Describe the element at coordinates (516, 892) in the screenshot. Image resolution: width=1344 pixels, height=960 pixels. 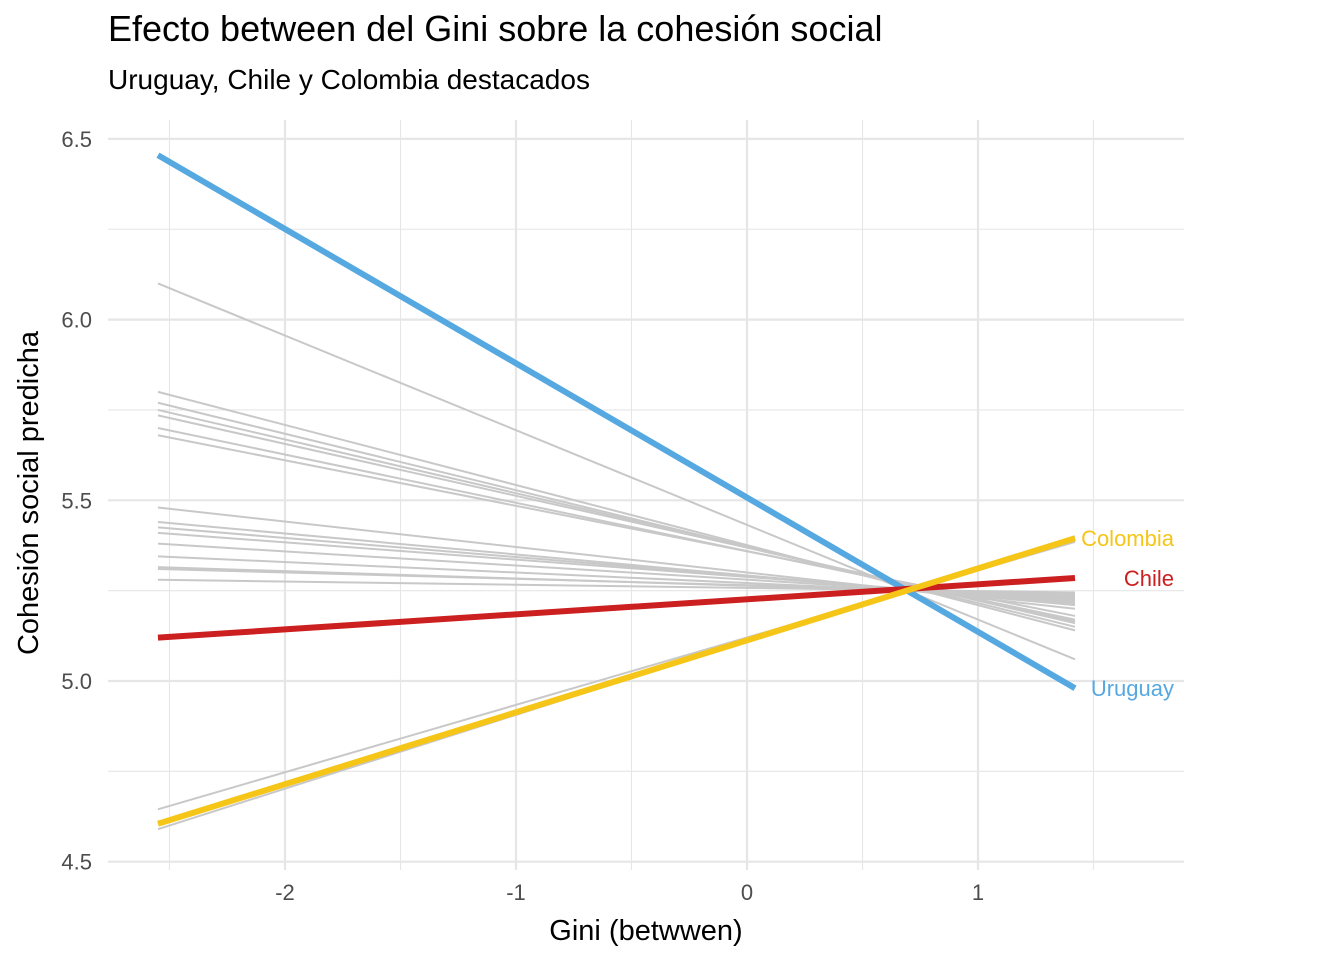
I see `x-tick-label: -1` at that location.